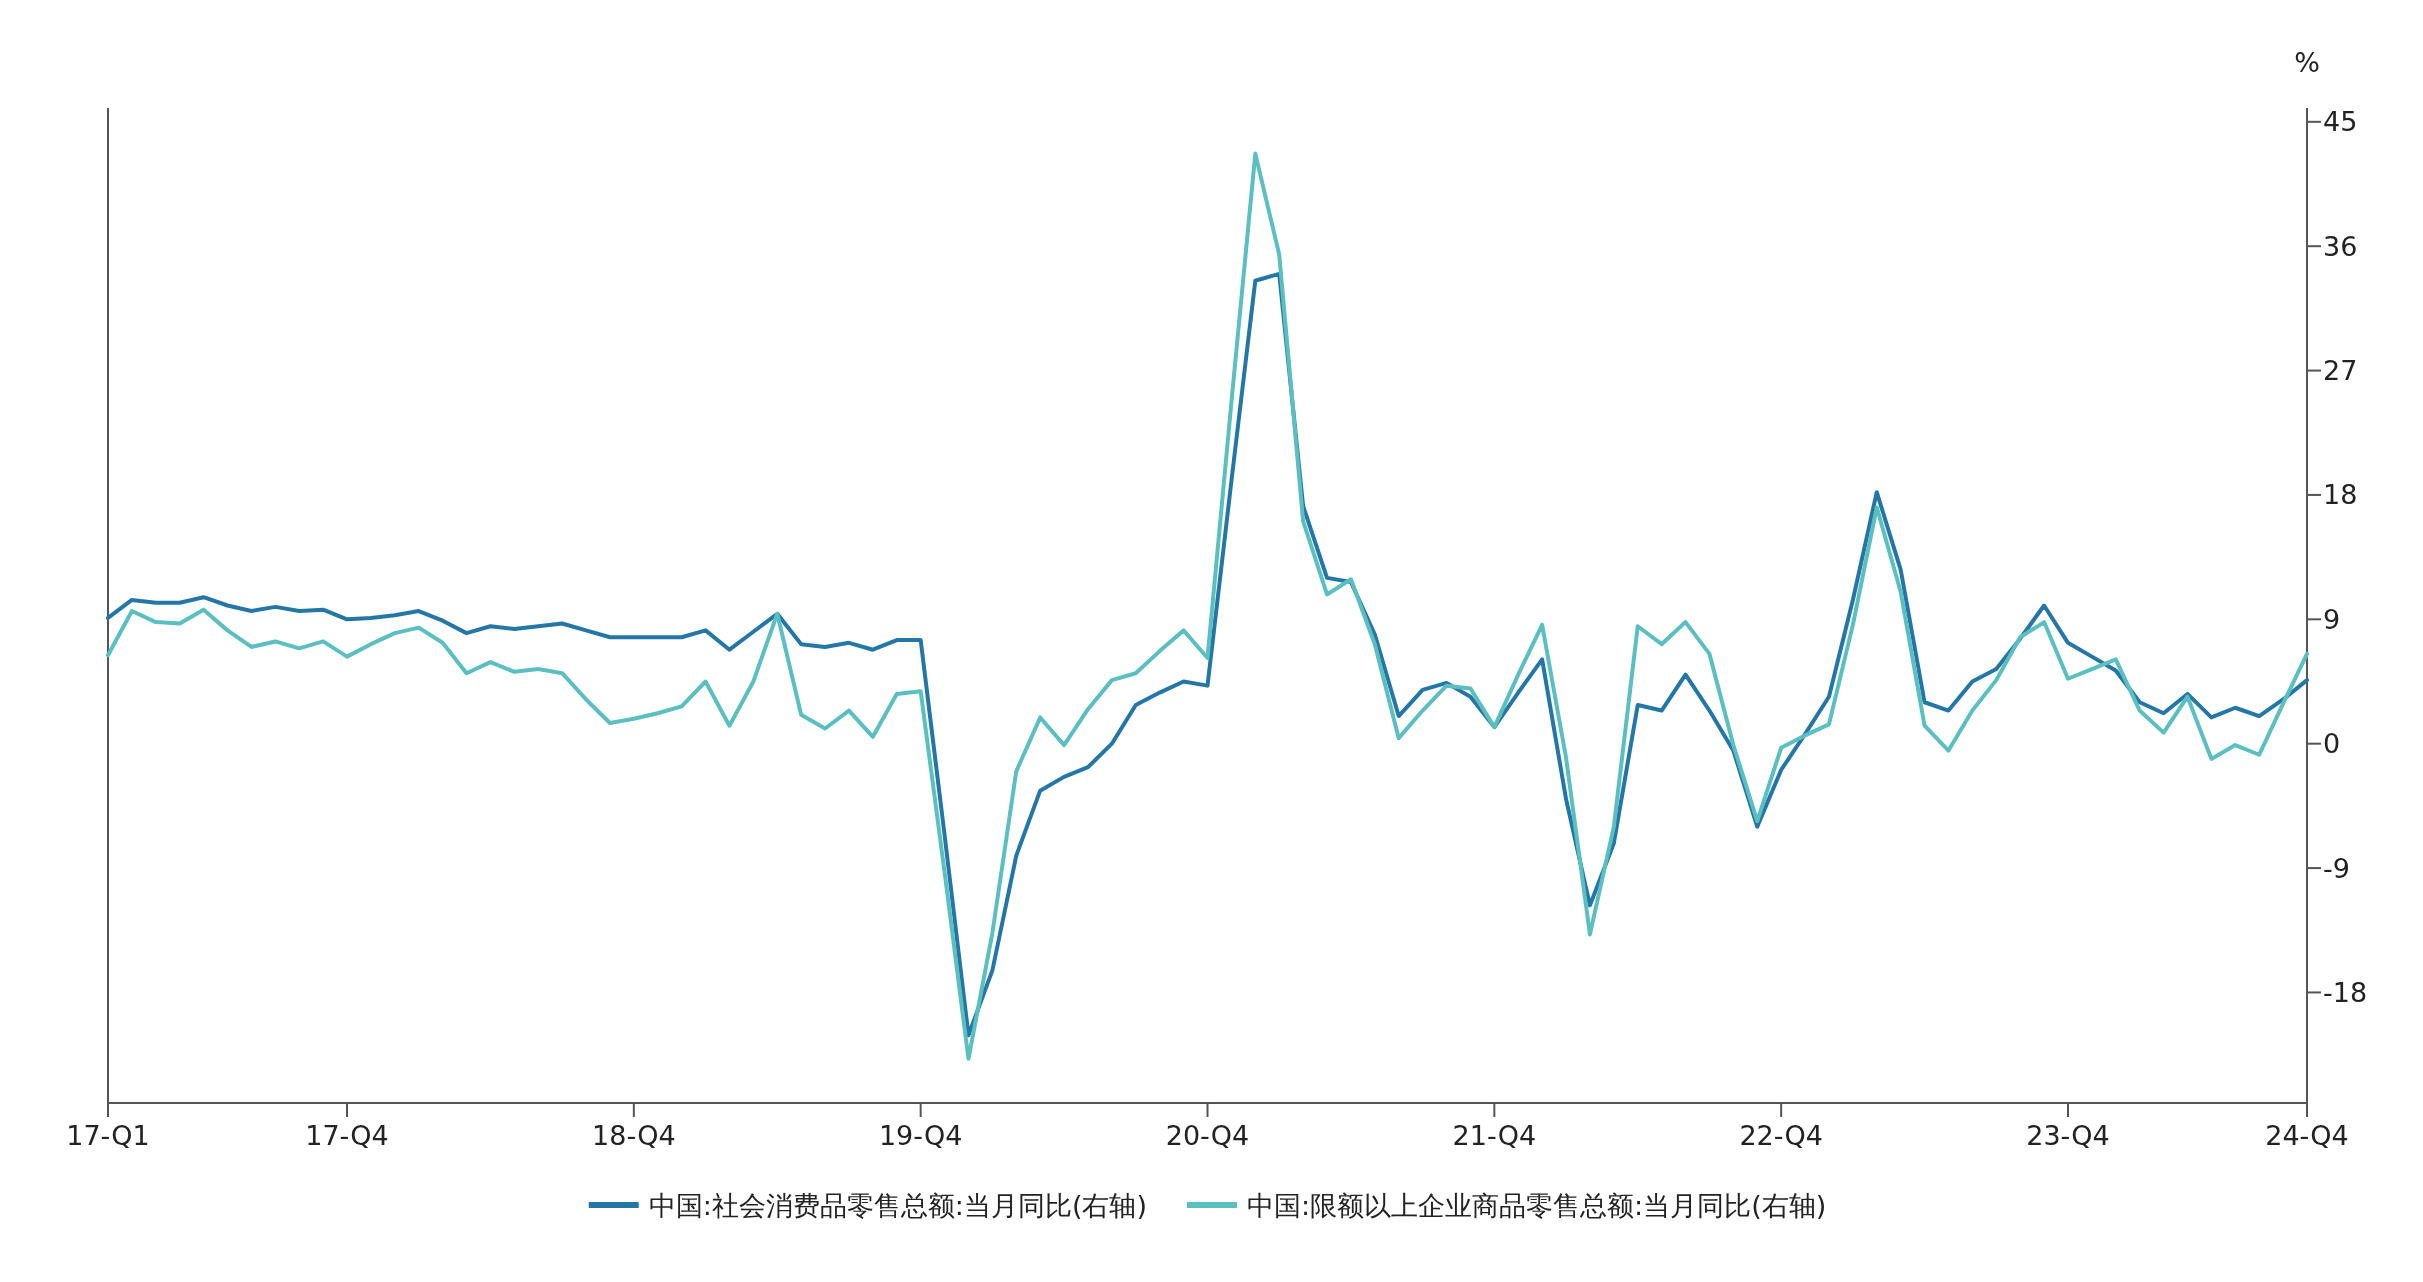  I want to click on x-tick-label: 23-Q4, so click(2068, 1135).